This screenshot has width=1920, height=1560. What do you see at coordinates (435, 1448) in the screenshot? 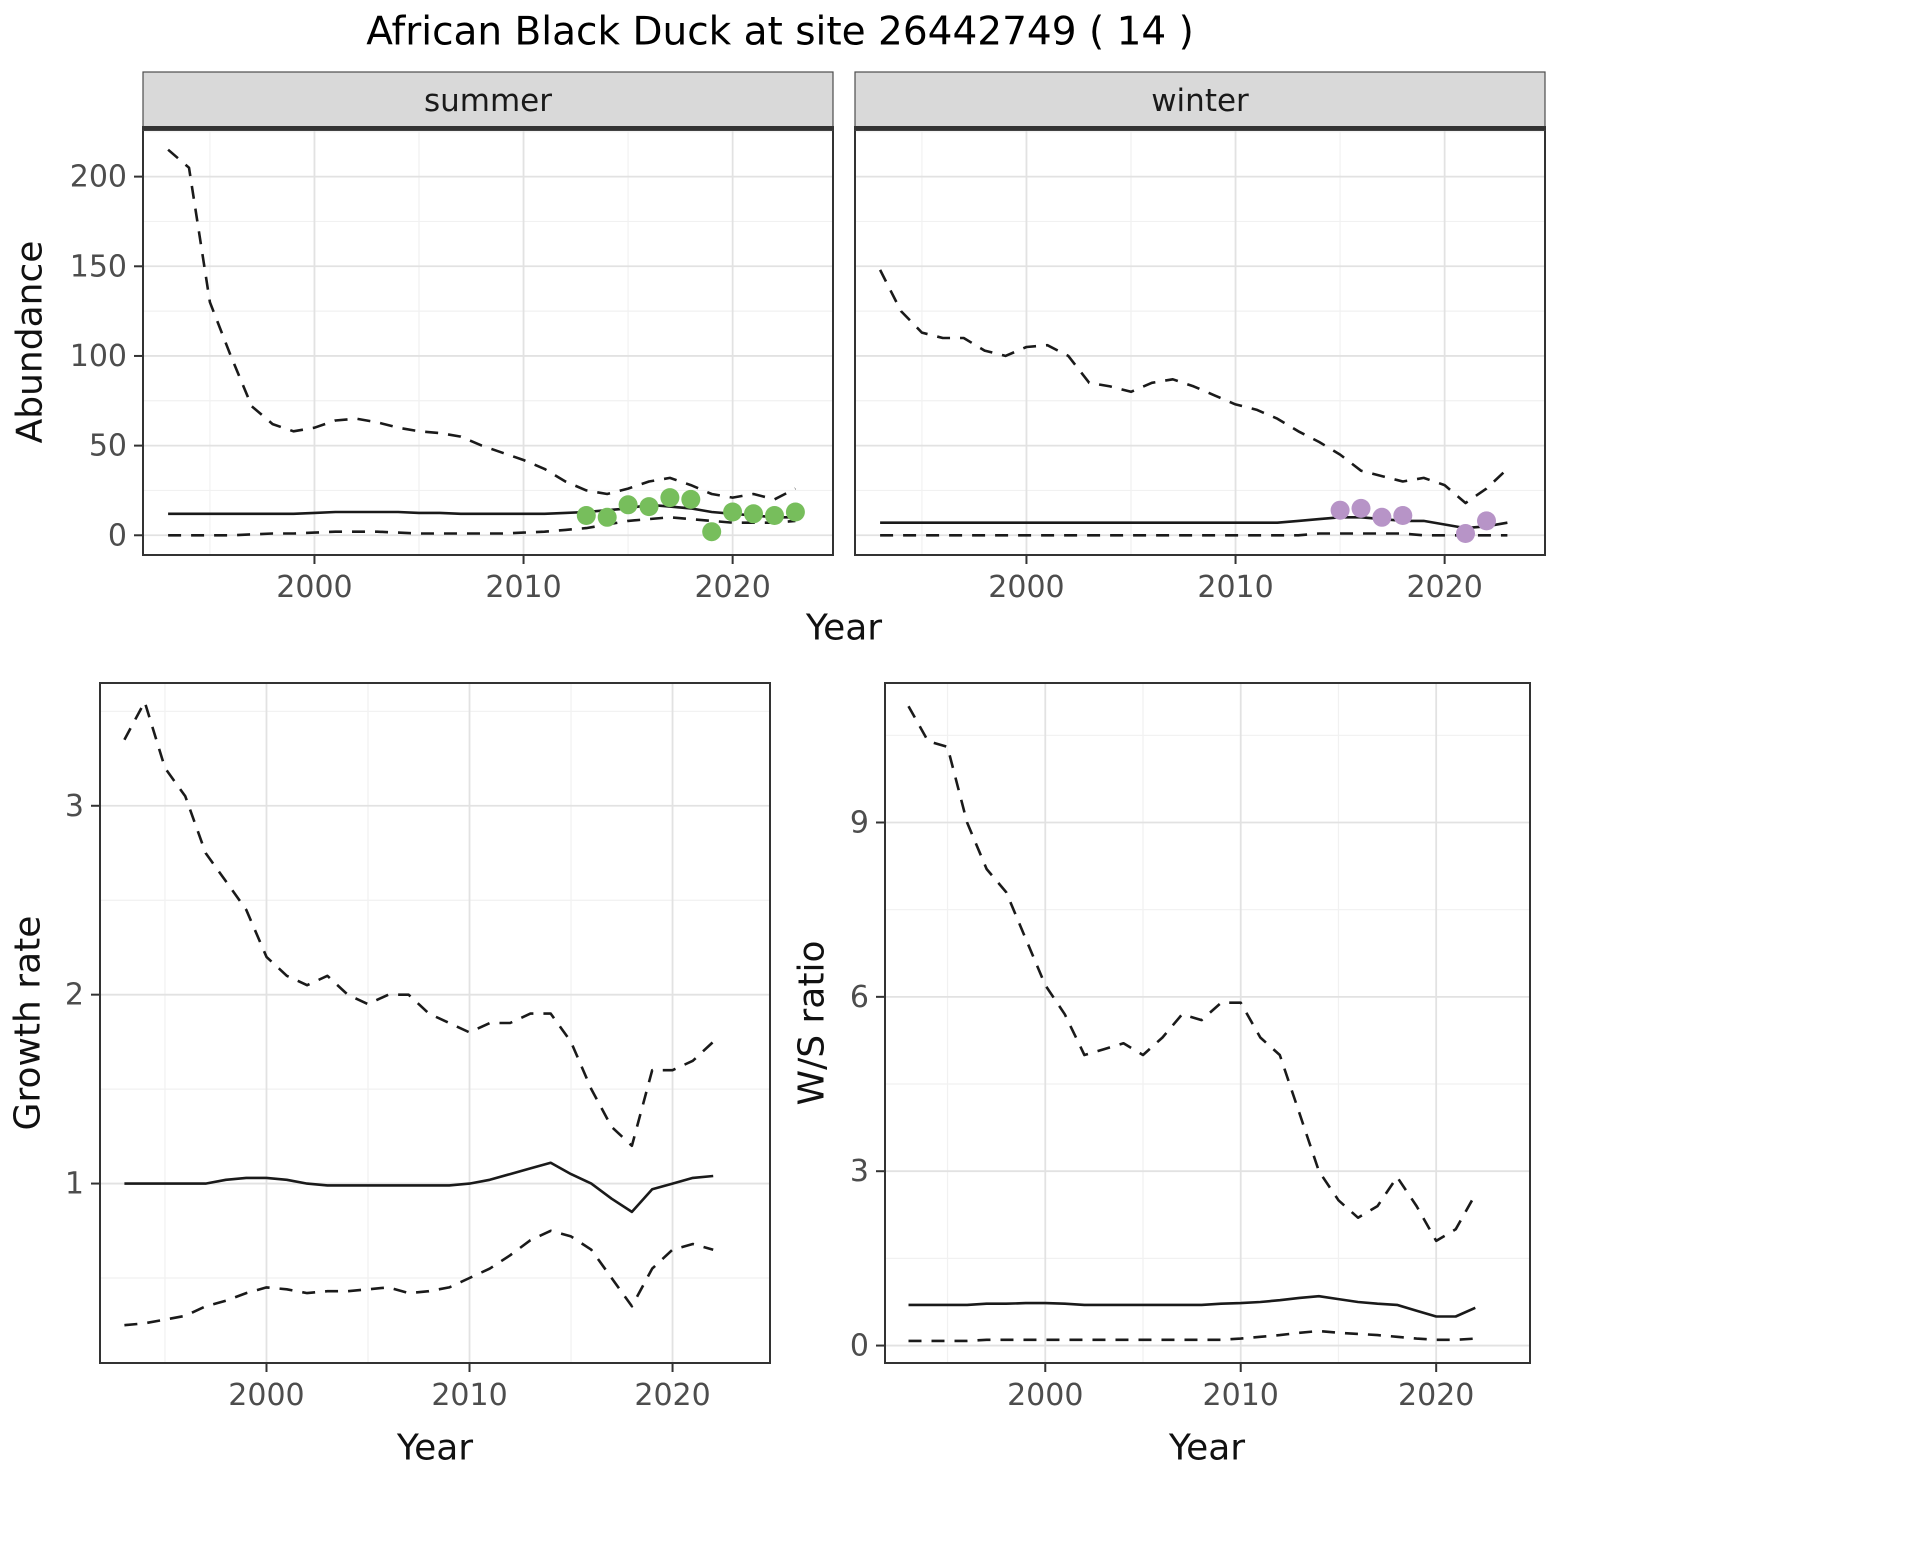
I see `year-axis-label-bottom-left: Year` at bounding box center [435, 1448].